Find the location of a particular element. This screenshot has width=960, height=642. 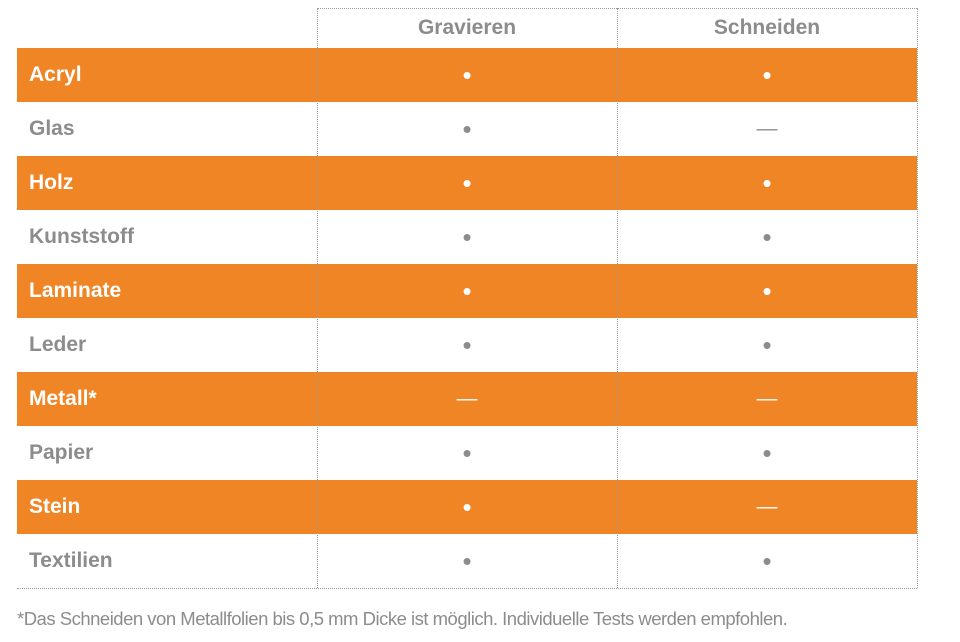

column-header: Gravieren is located at coordinates (467, 27).